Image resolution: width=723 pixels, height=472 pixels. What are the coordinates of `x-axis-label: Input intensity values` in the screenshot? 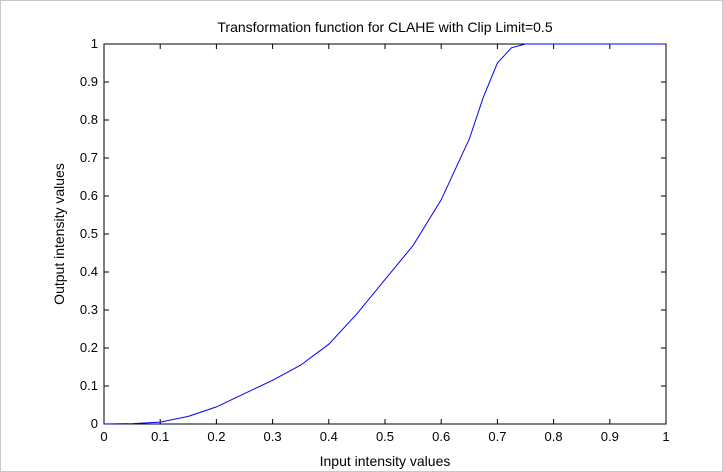 It's located at (385, 461).